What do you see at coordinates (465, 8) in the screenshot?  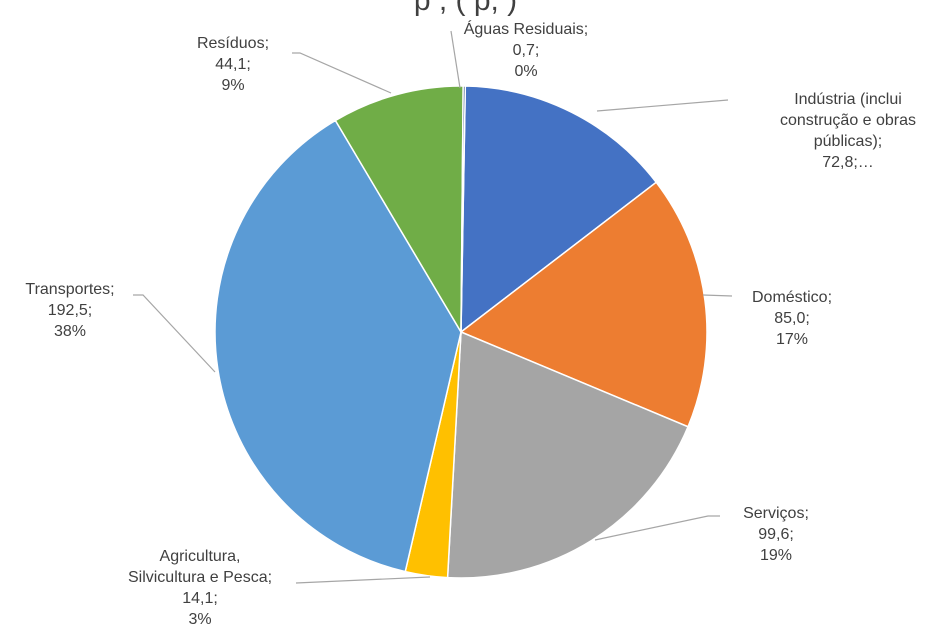 I see `chart-title: p , ( p, )` at bounding box center [465, 8].